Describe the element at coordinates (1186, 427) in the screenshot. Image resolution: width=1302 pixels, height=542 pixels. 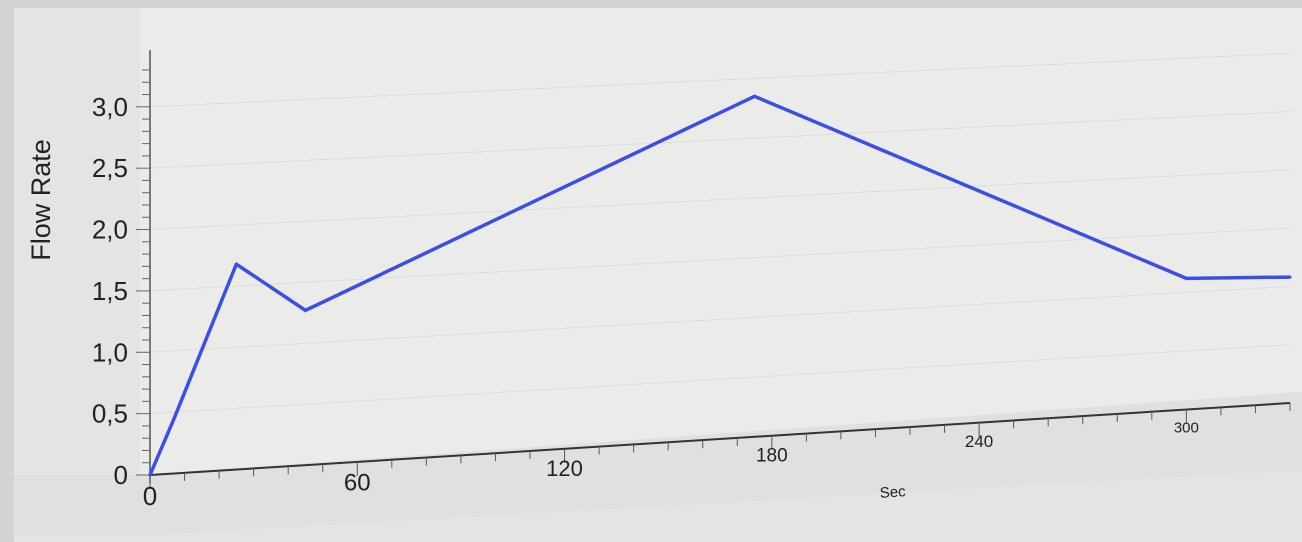
I see `x-tick-label: 300` at that location.